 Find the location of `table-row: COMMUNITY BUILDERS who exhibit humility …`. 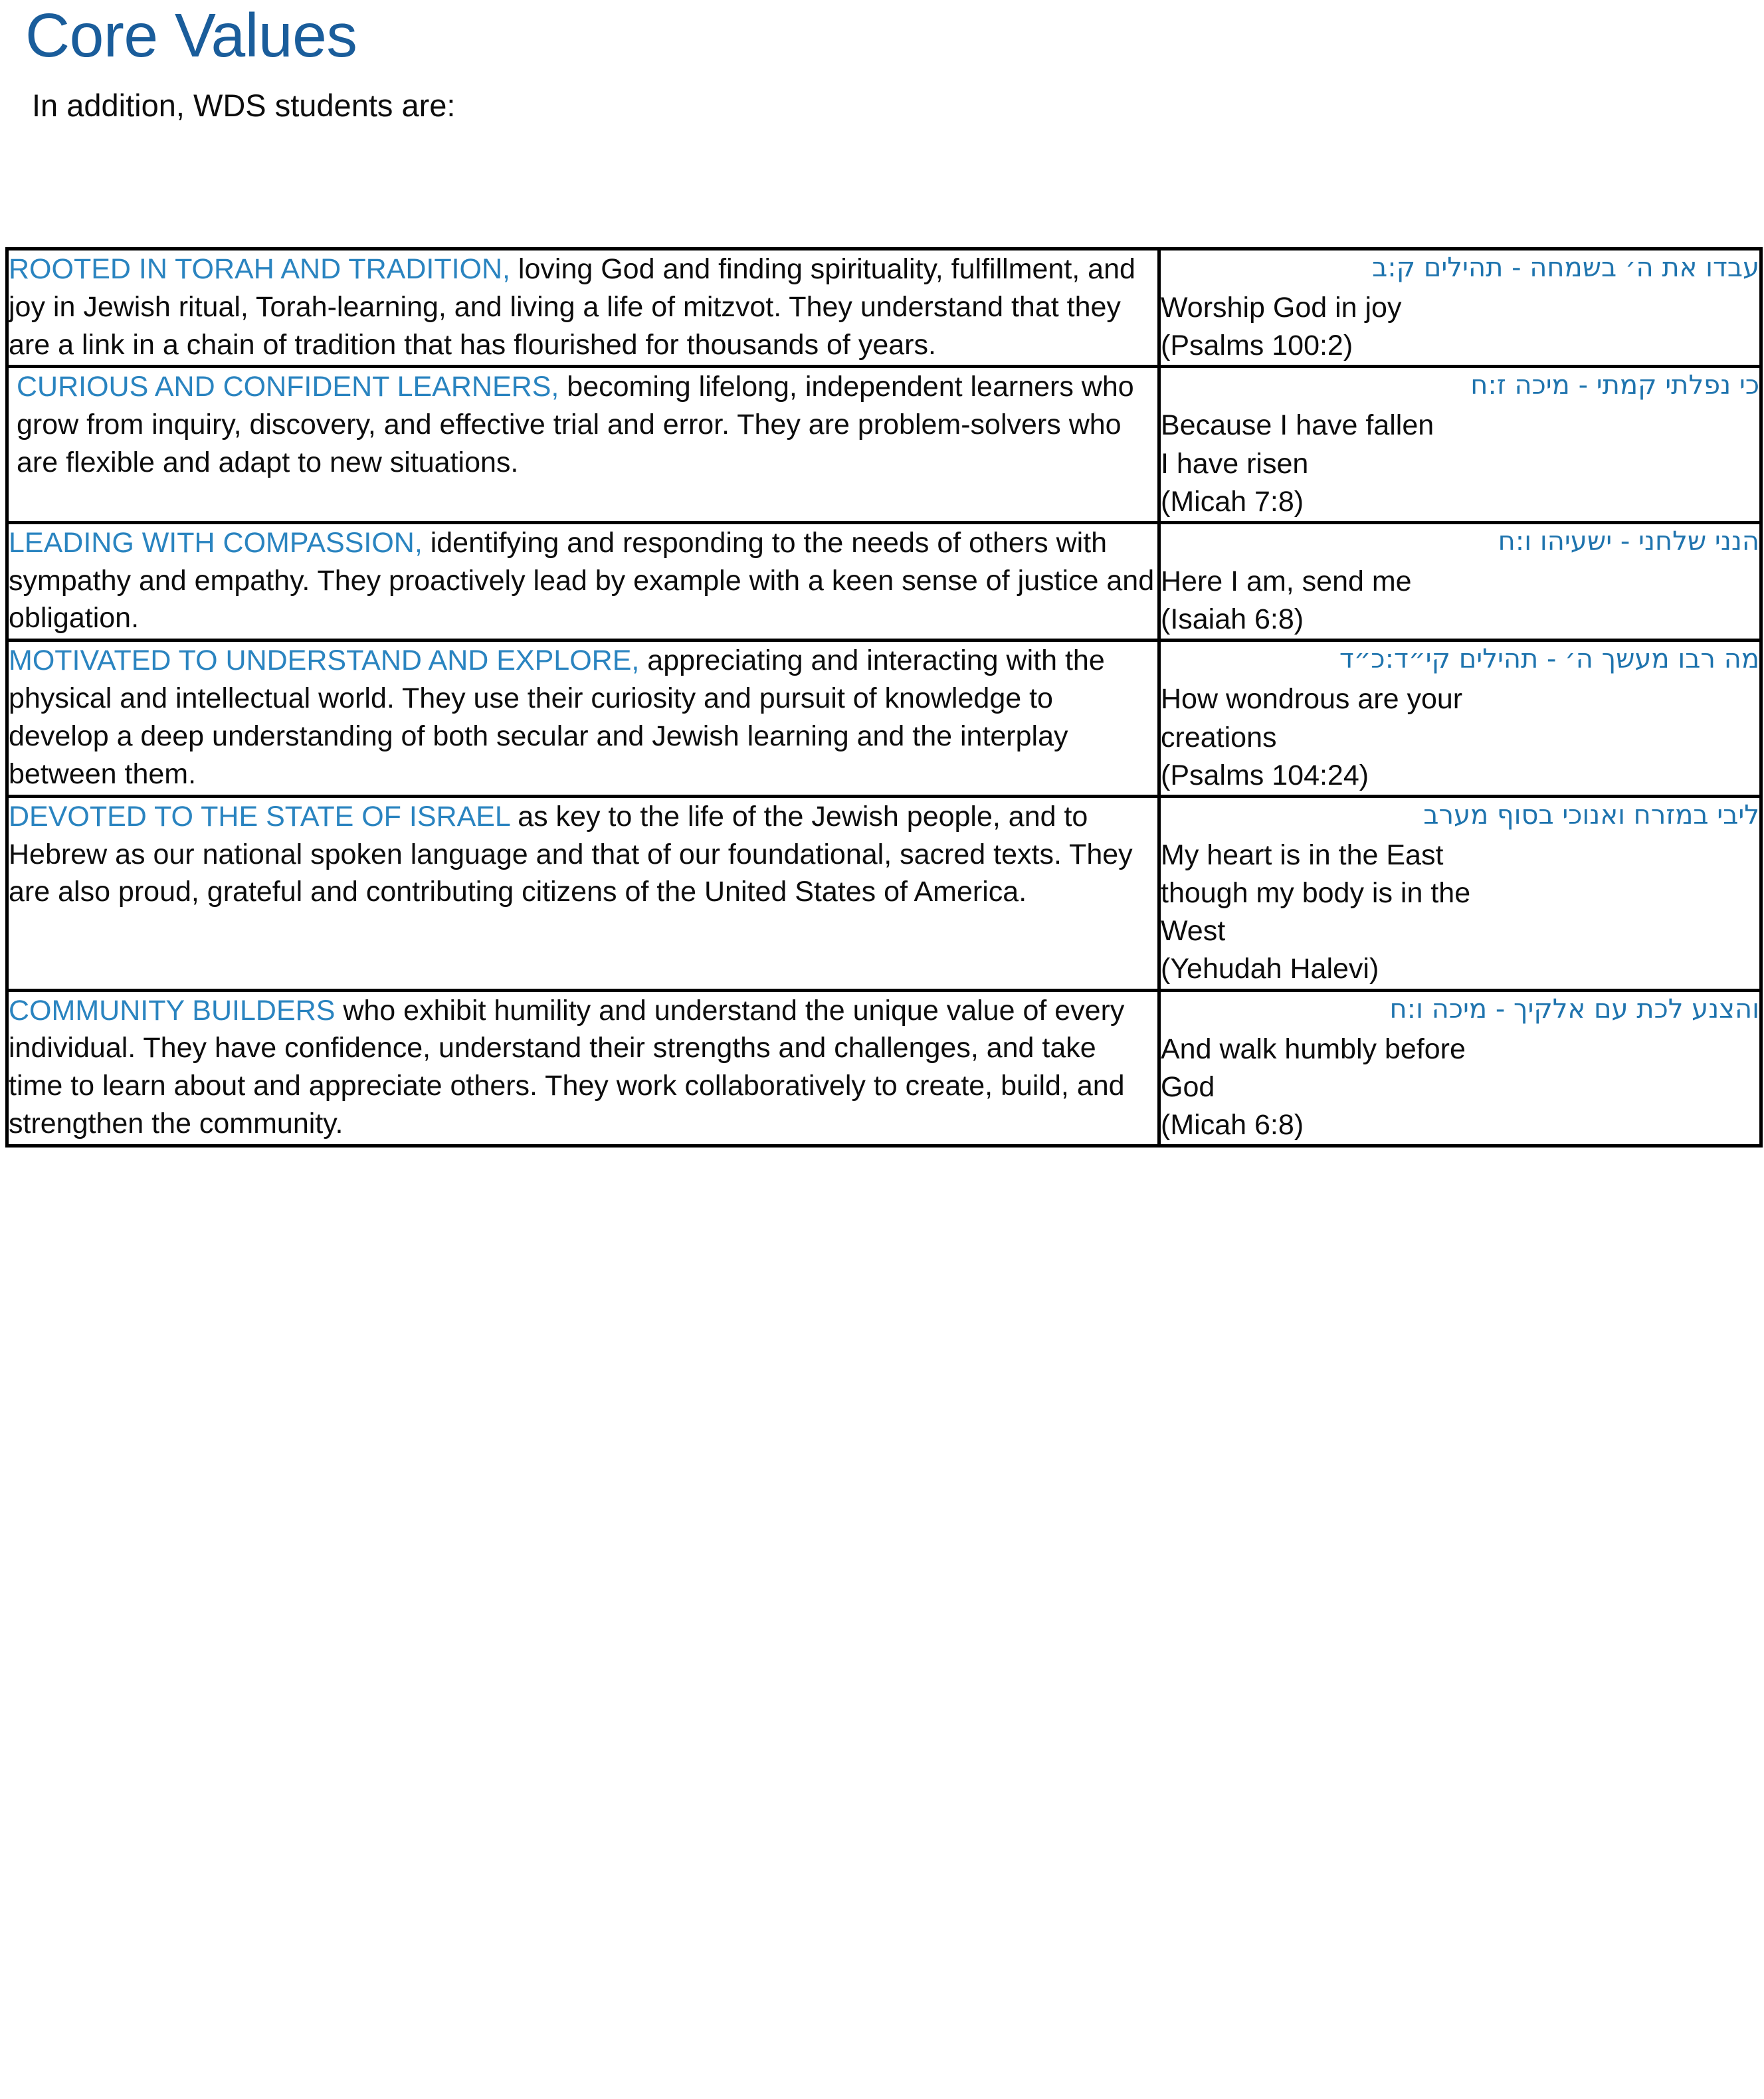

table-row: COMMUNITY BUILDERS who exhibit humility … is located at coordinates (884, 1068).